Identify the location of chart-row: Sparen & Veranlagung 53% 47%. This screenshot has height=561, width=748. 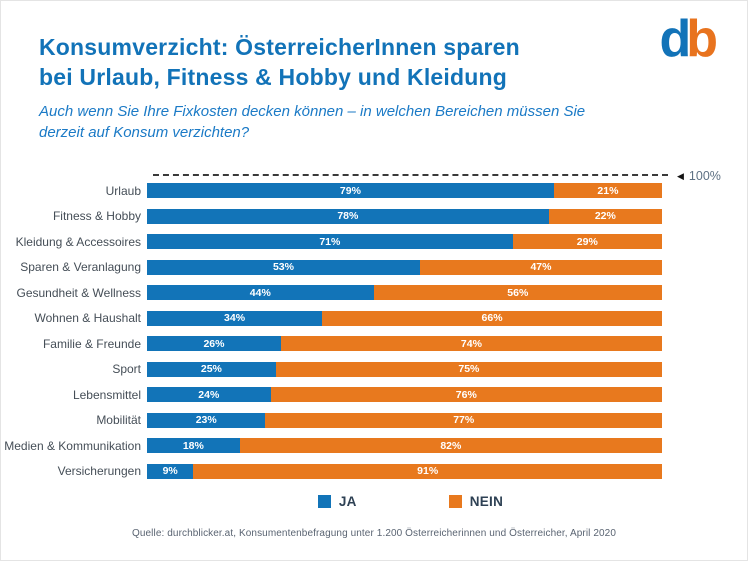
(374, 268).